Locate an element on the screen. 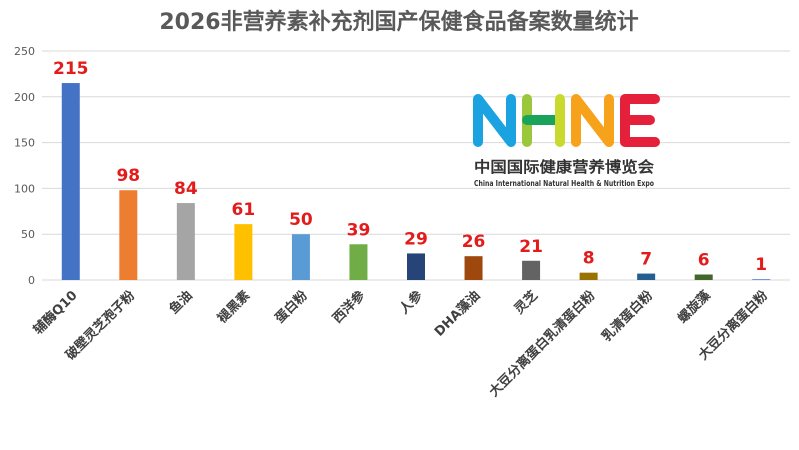 This screenshot has width=799, height=450. data-label: 29 is located at coordinates (416, 239).